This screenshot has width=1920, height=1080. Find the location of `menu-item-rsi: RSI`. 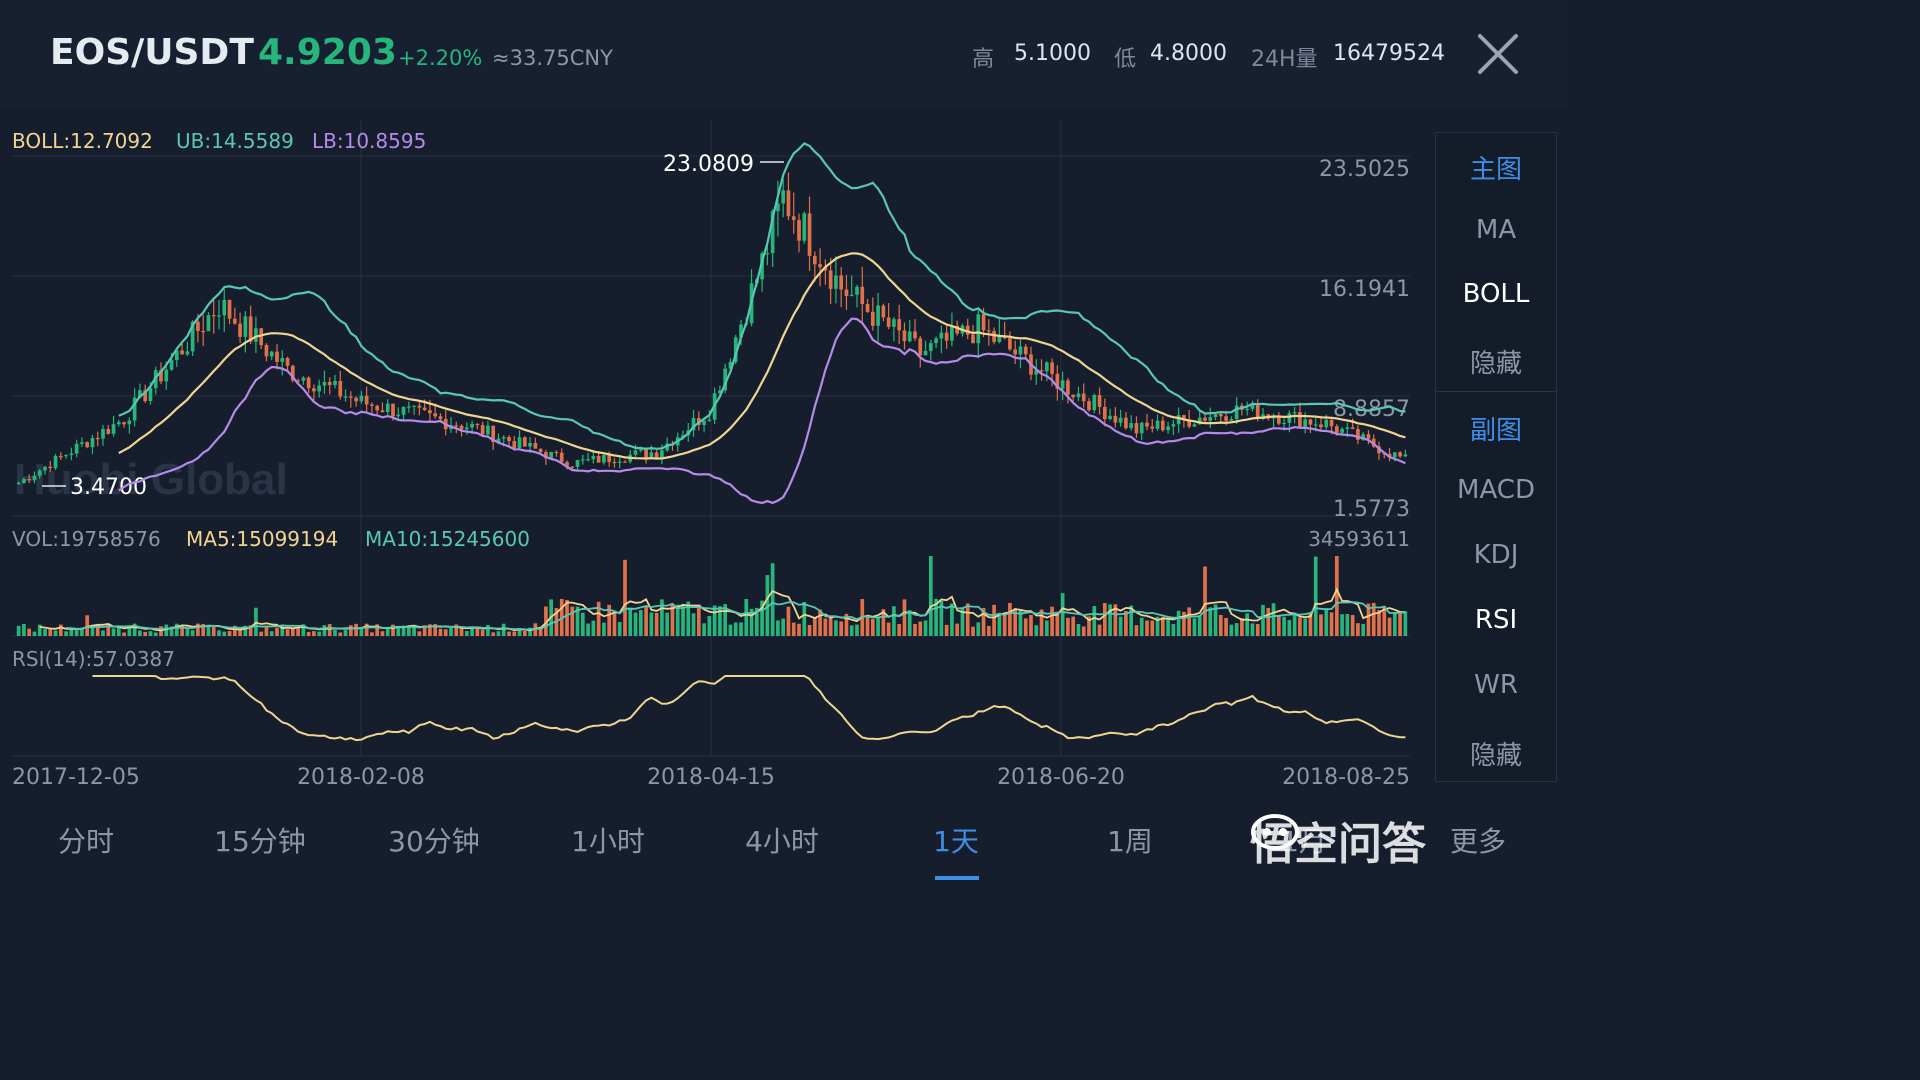

menu-item-rsi: RSI is located at coordinates (1496, 620).